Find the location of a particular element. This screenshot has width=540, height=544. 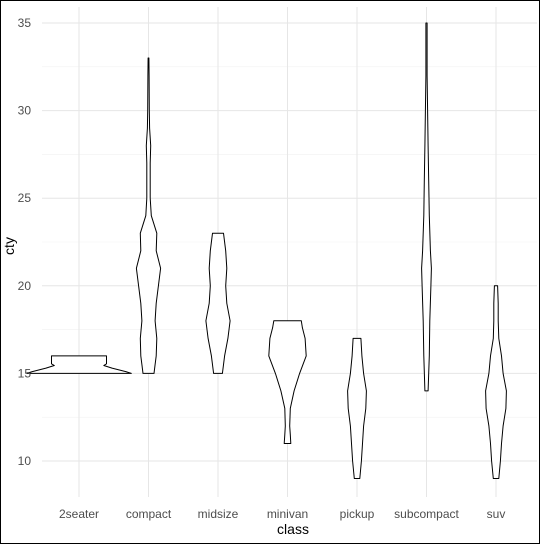

y-tick-label: 10 is located at coordinates (25, 461).